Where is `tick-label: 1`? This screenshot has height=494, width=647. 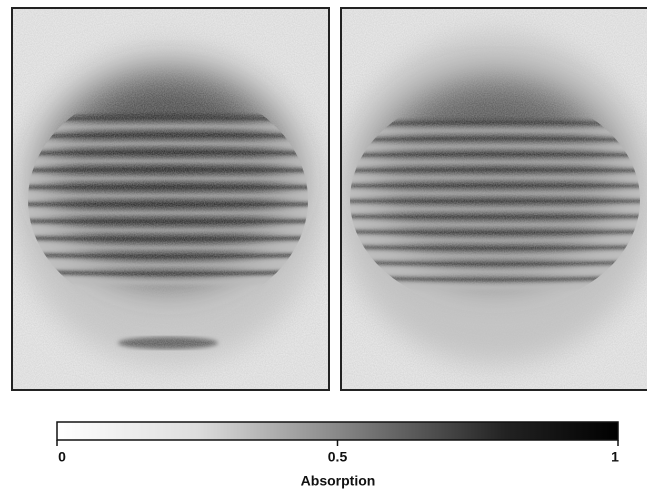 tick-label: 1 is located at coordinates (615, 457).